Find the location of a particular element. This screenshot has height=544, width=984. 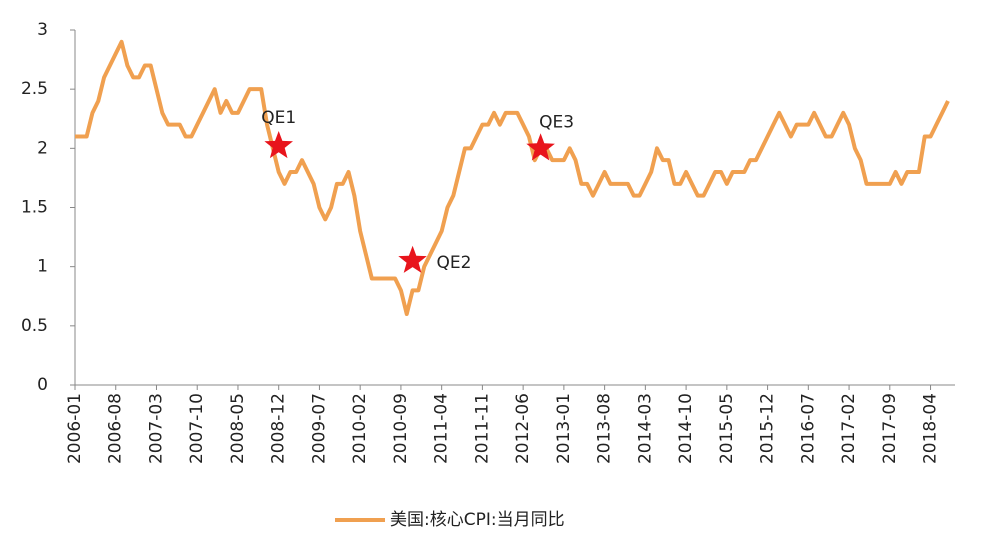

y-tick-label: 1 is located at coordinates (42, 267).